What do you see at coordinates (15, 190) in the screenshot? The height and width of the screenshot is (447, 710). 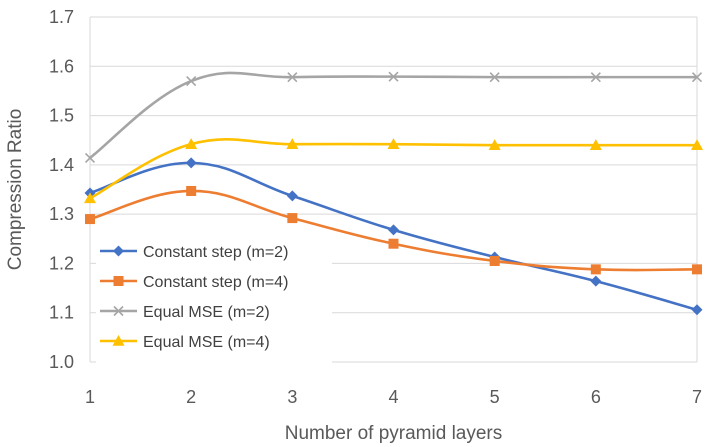 I see `y-axis-label: Compression Ratio` at bounding box center [15, 190].